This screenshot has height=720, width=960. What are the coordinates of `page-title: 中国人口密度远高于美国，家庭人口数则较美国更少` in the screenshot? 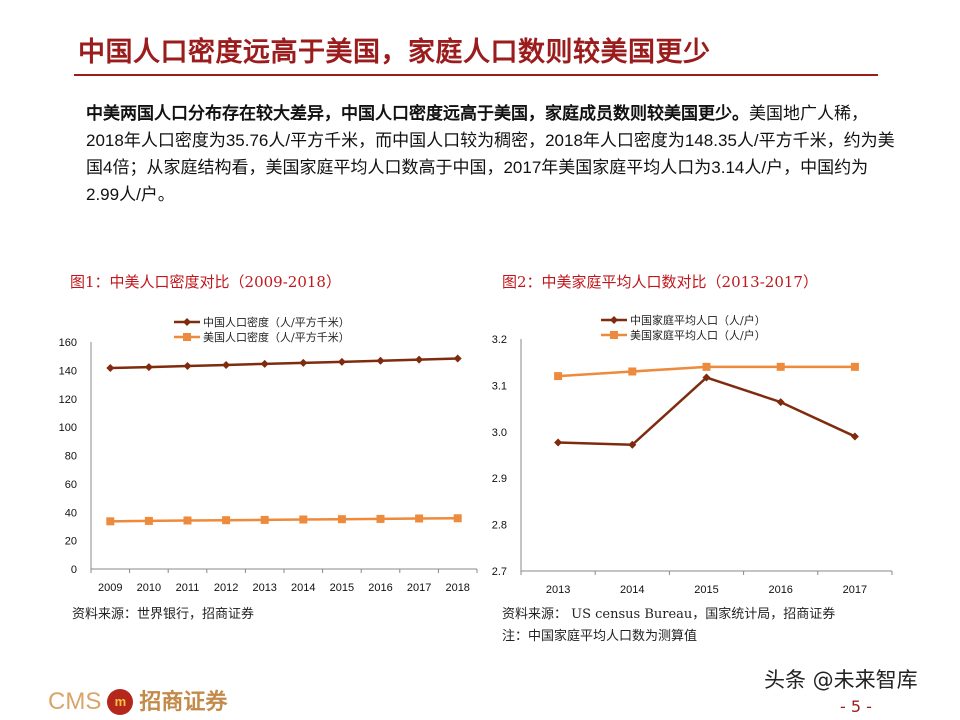 It's located at (394, 52).